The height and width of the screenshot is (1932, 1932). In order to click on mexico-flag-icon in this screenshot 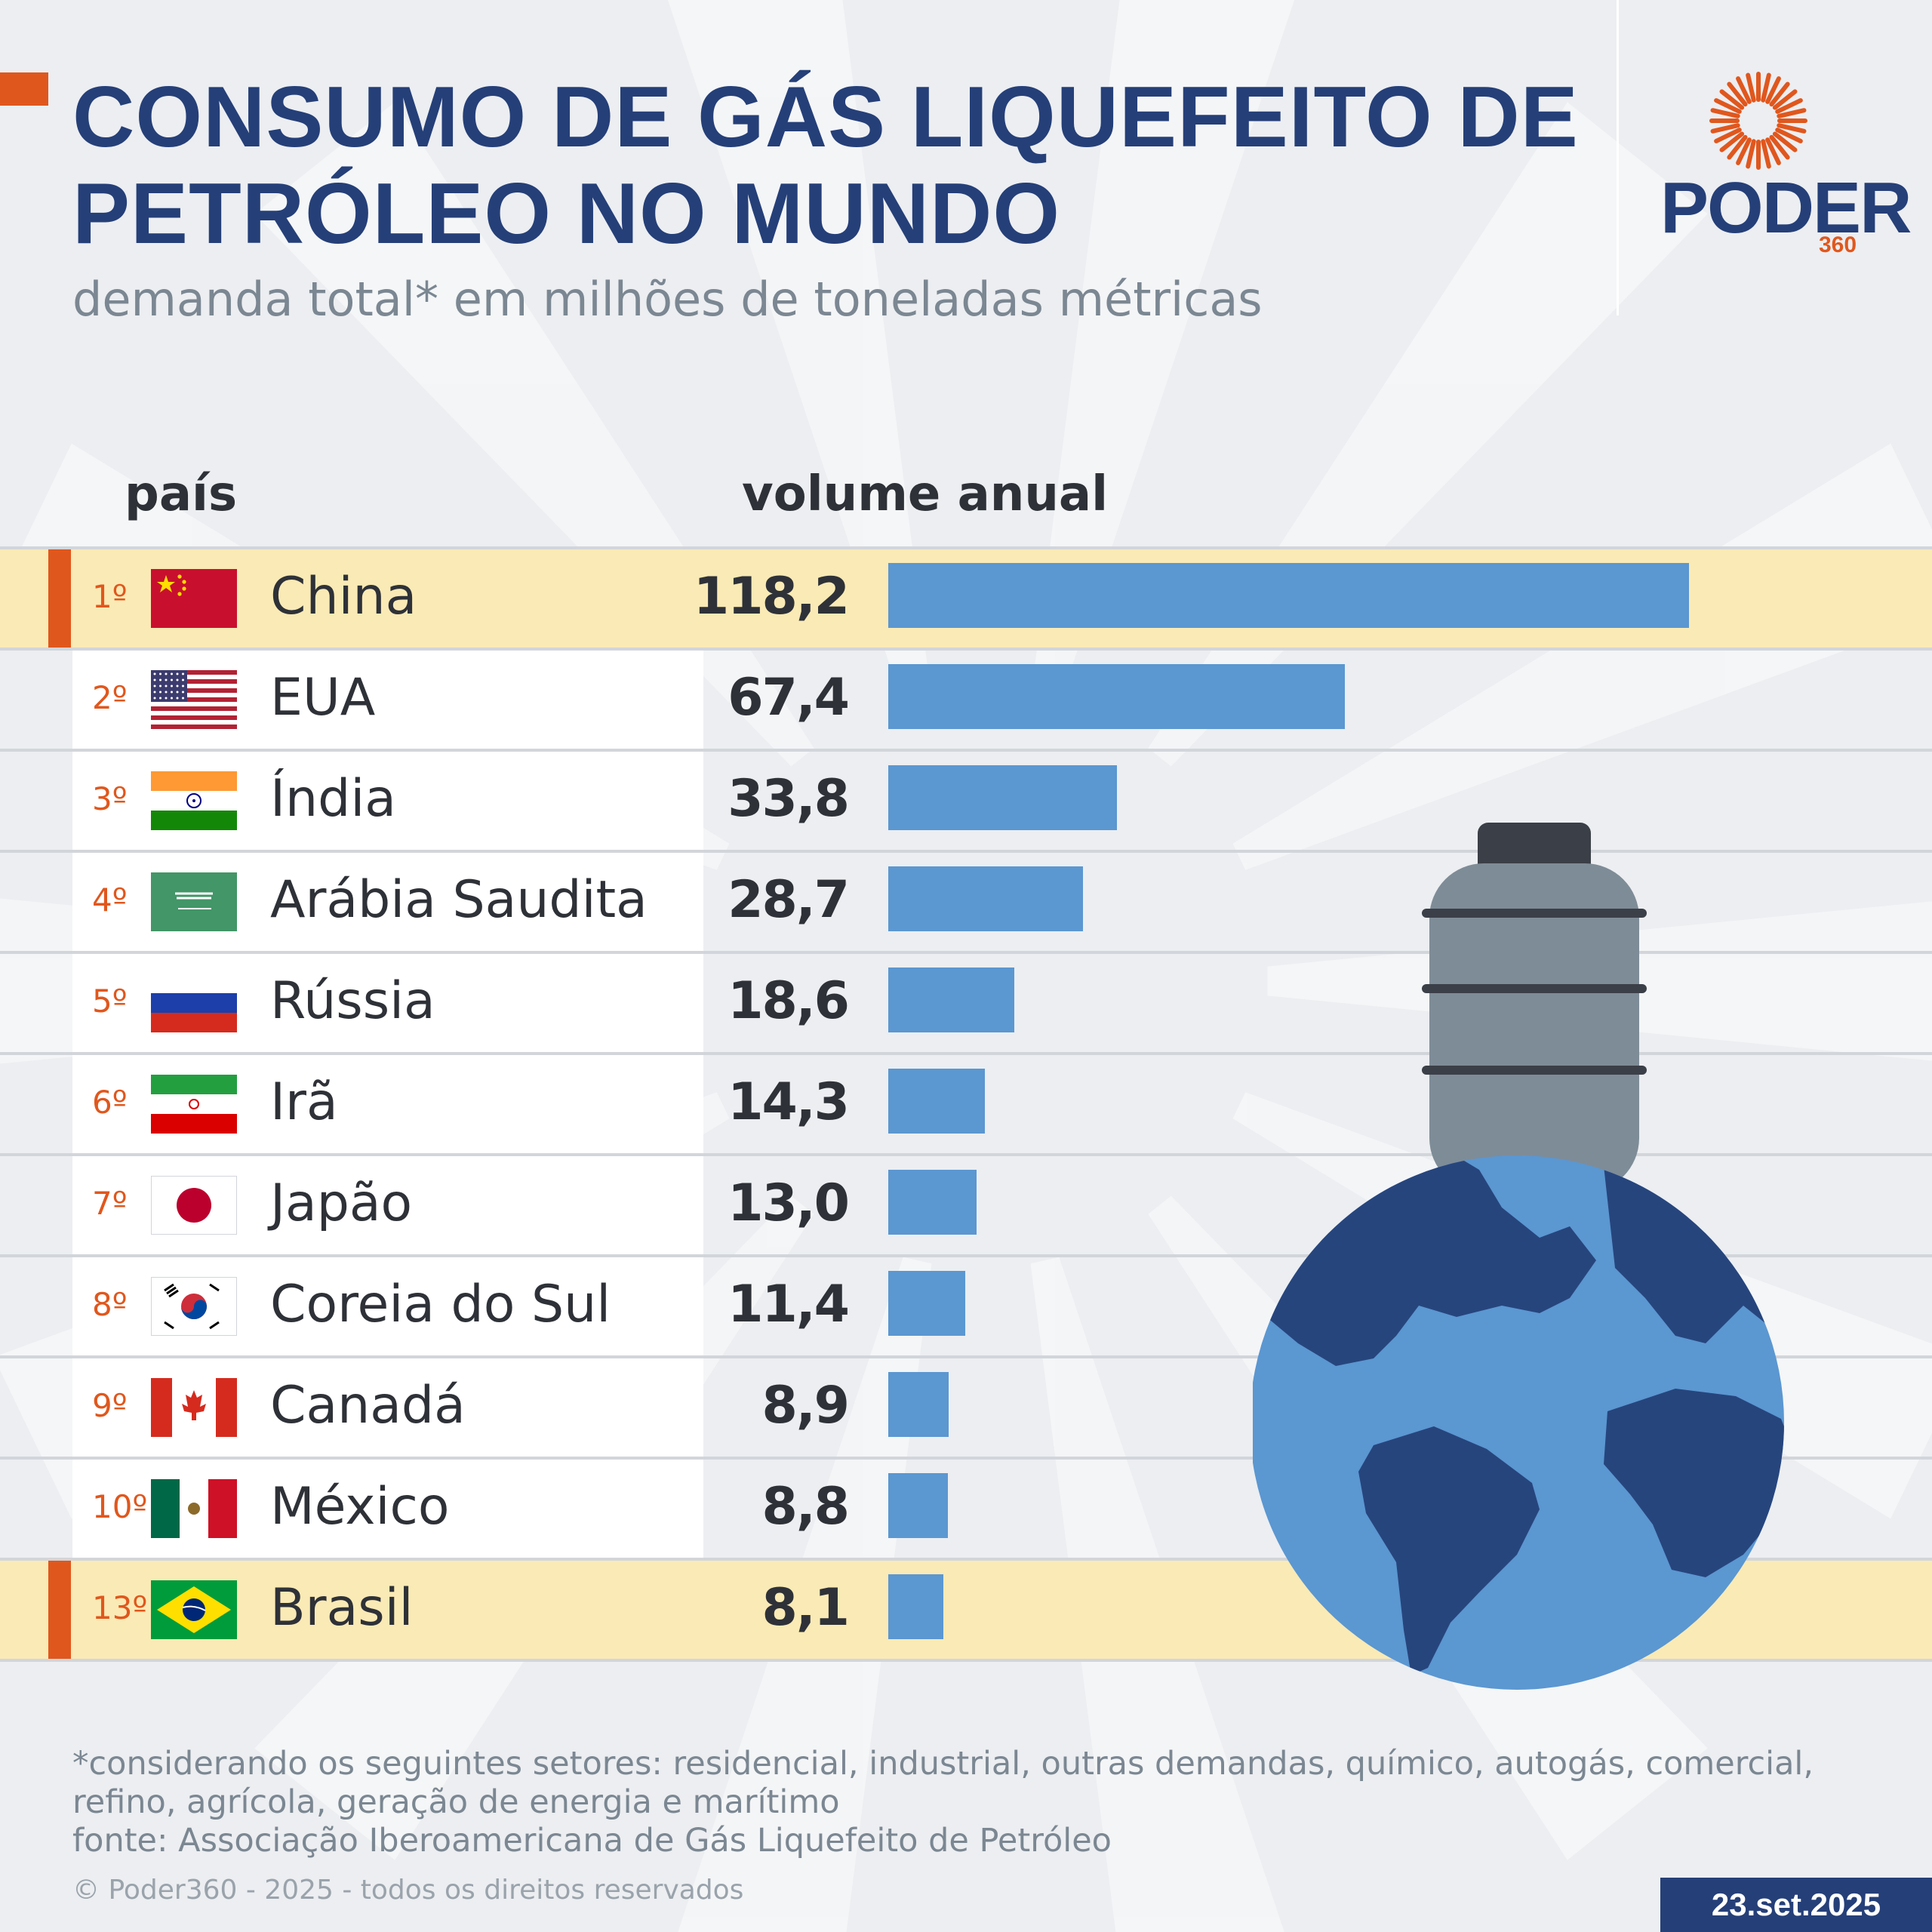, I will do `click(194, 1508)`.